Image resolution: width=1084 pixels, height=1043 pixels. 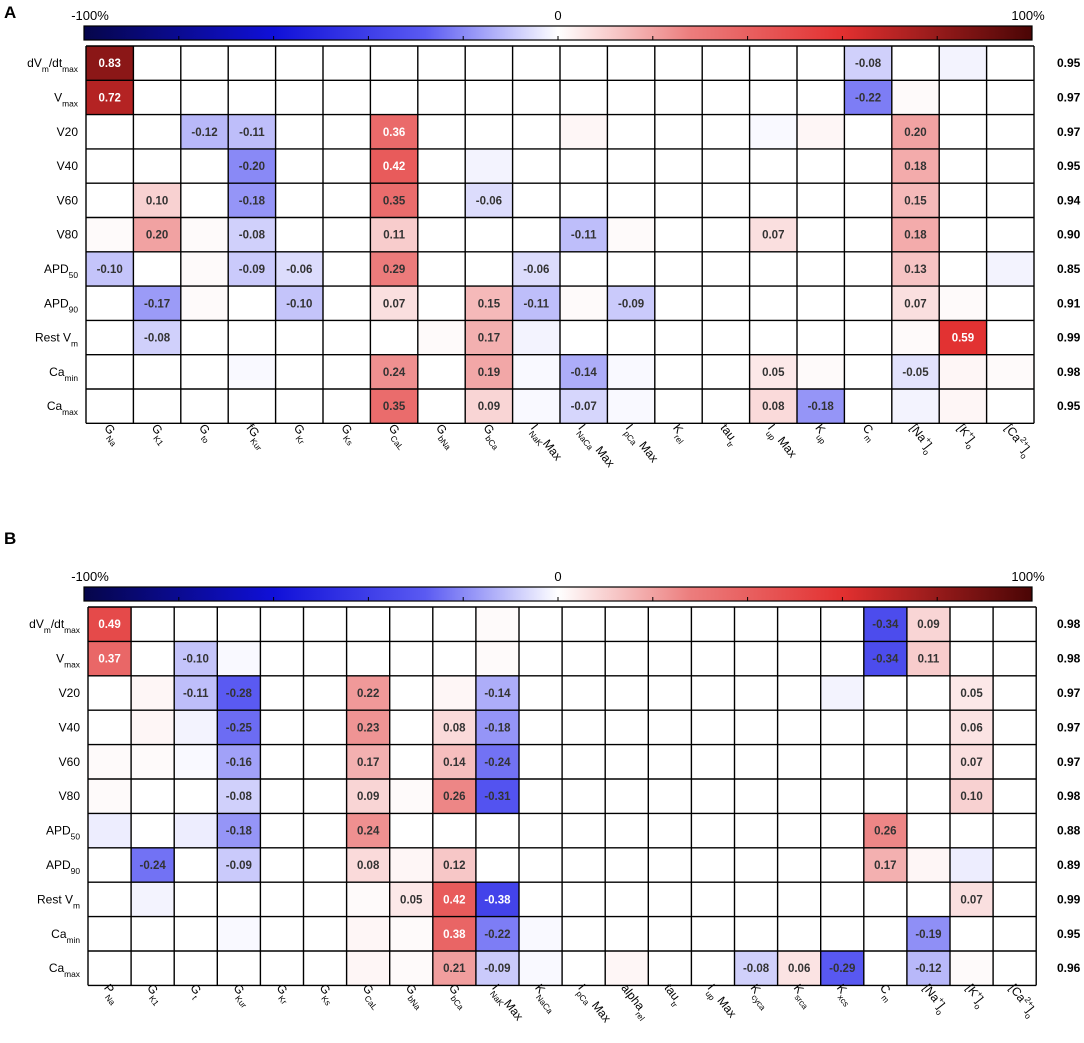 What do you see at coordinates (63, 408) in the screenshot?
I see `row-label: Camax` at bounding box center [63, 408].